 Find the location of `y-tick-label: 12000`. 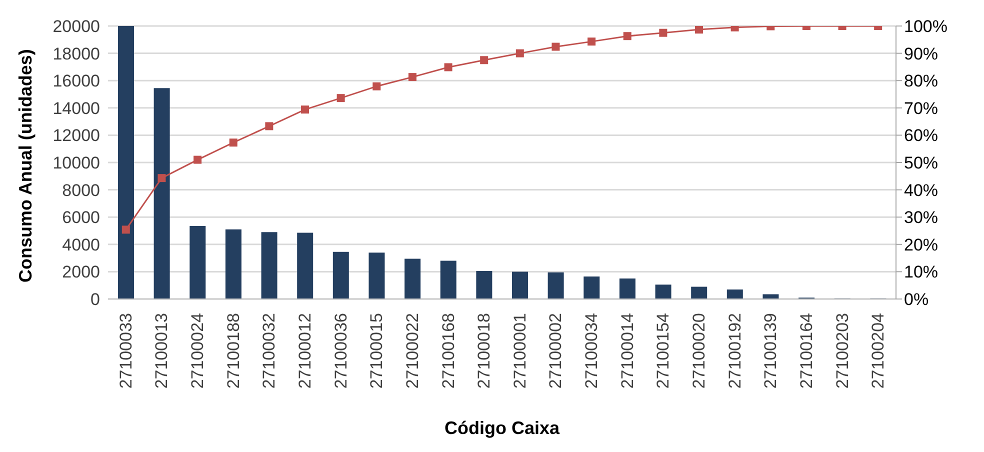

y-tick-label: 12000 is located at coordinates (76, 136).